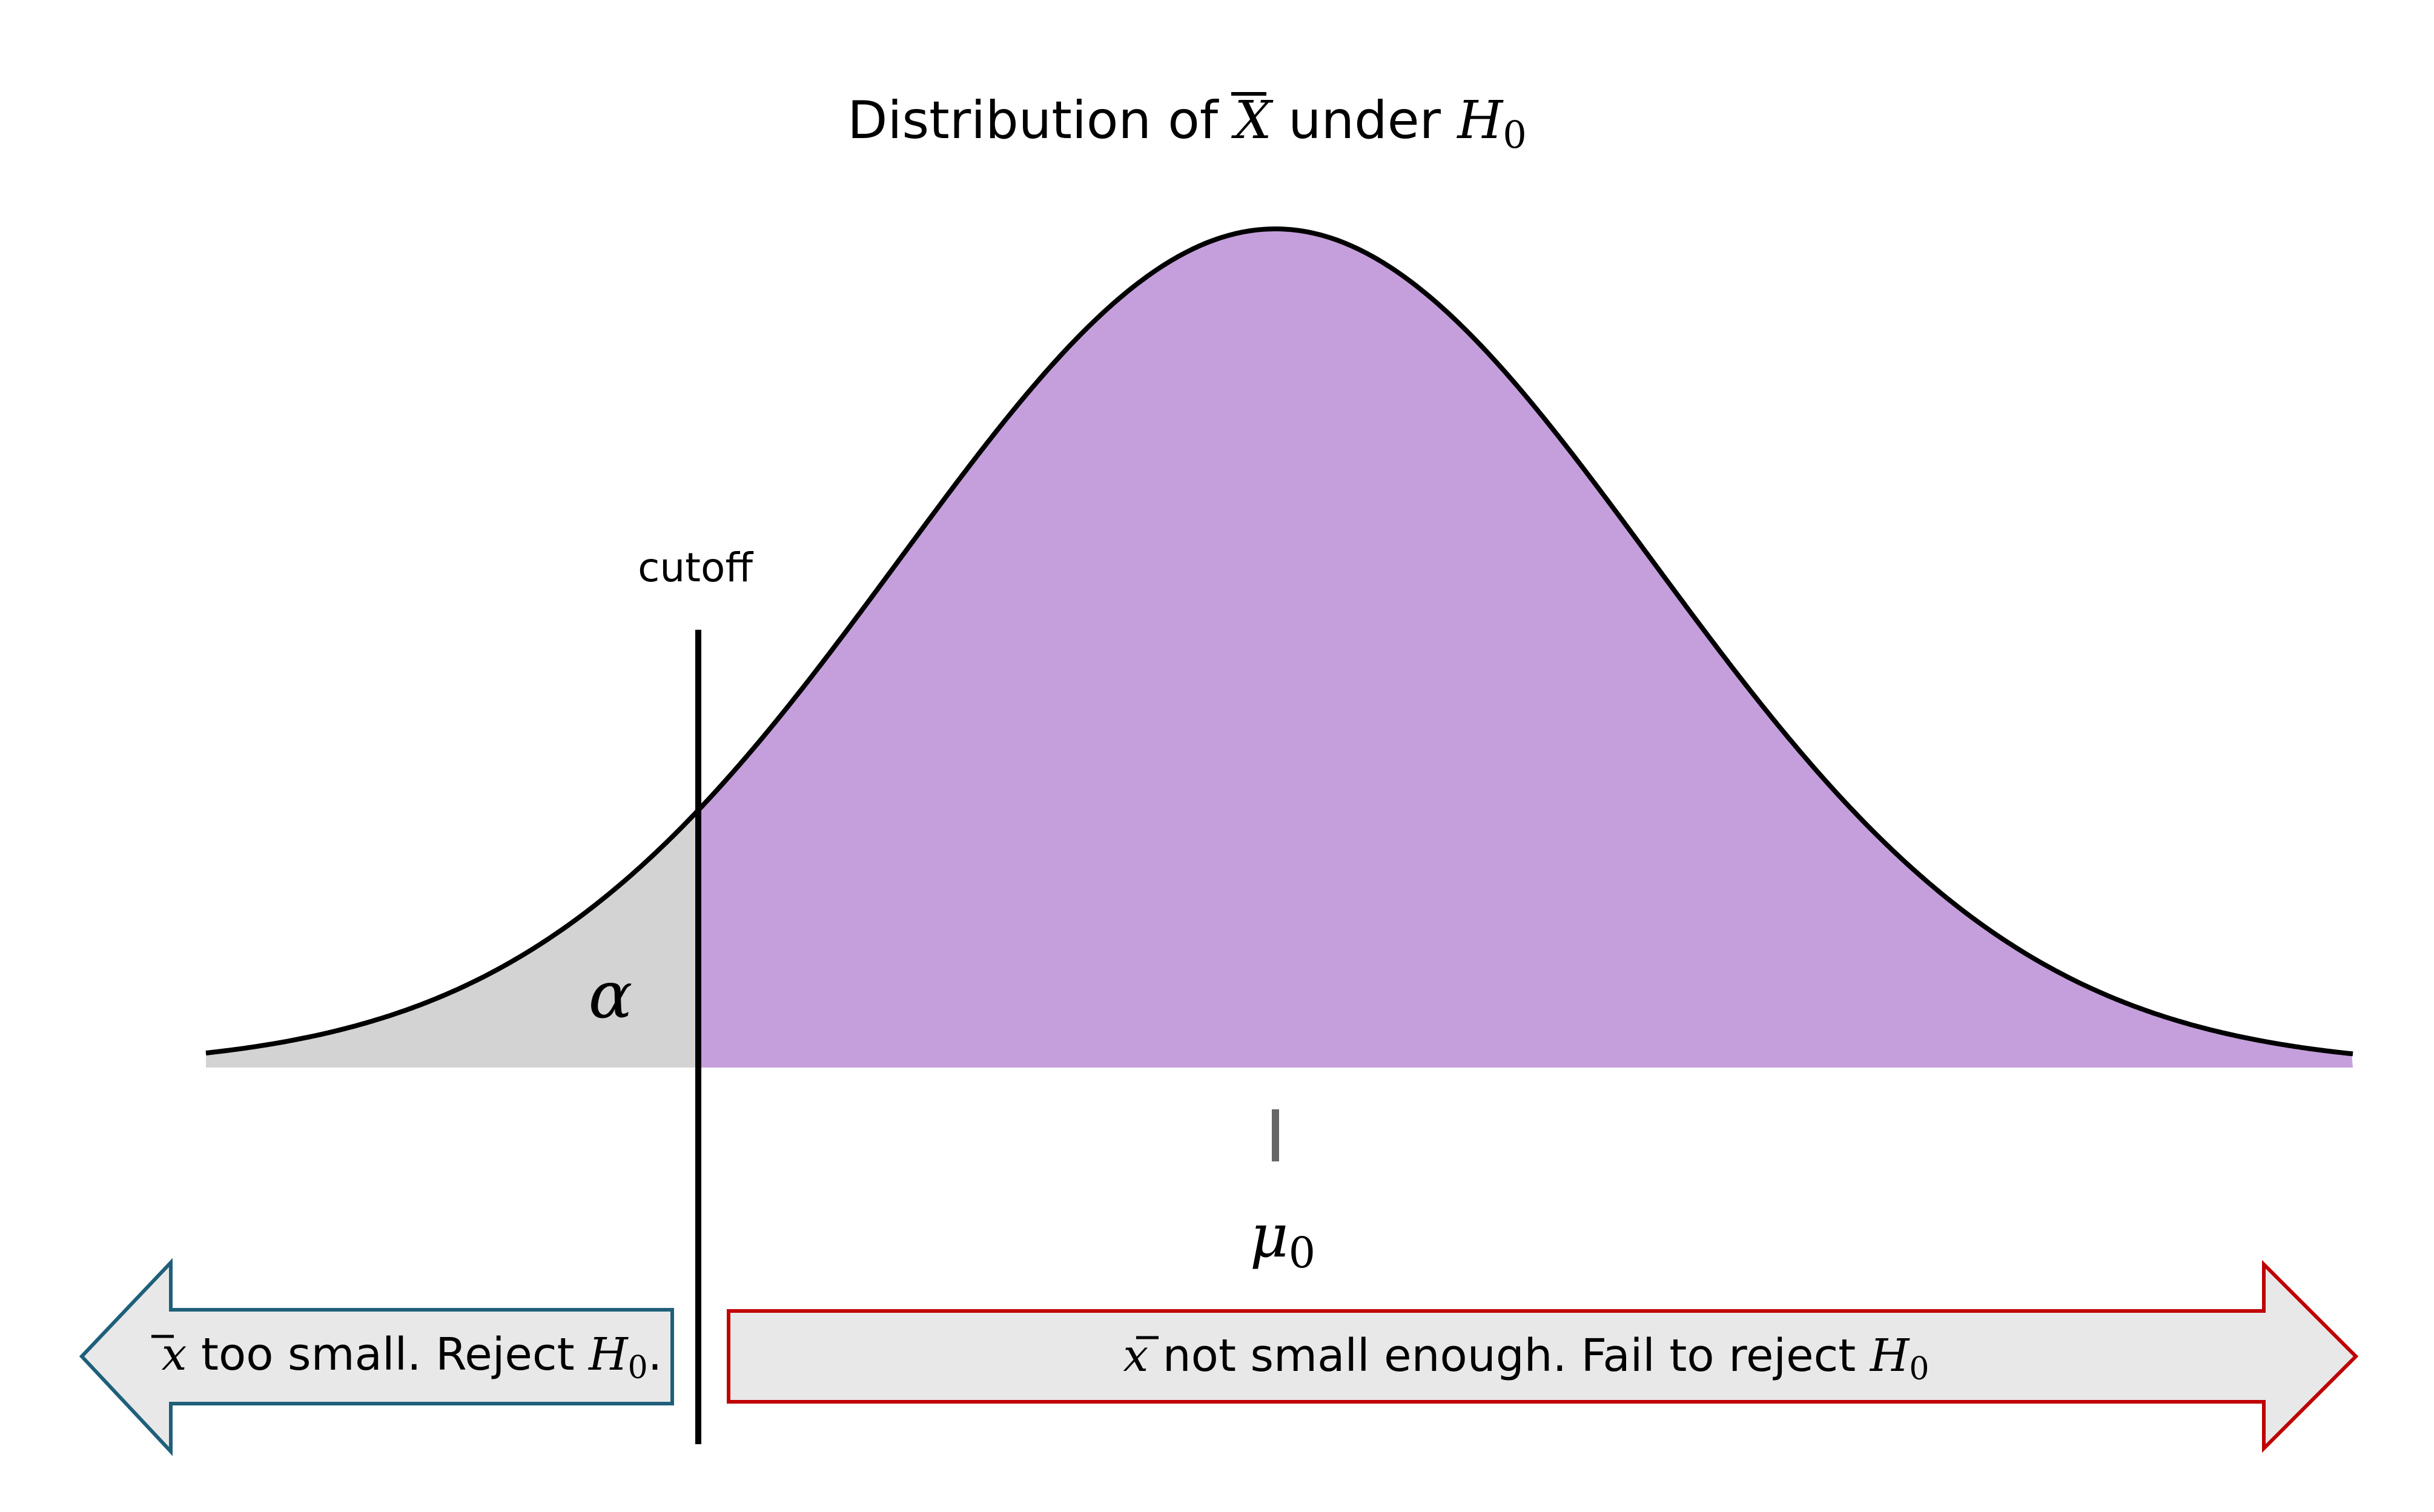 The width and height of the screenshot is (2434, 1512). Describe the element at coordinates (1187, 123) in the screenshot. I see `diagram-title: Distribution of X under H0` at that location.